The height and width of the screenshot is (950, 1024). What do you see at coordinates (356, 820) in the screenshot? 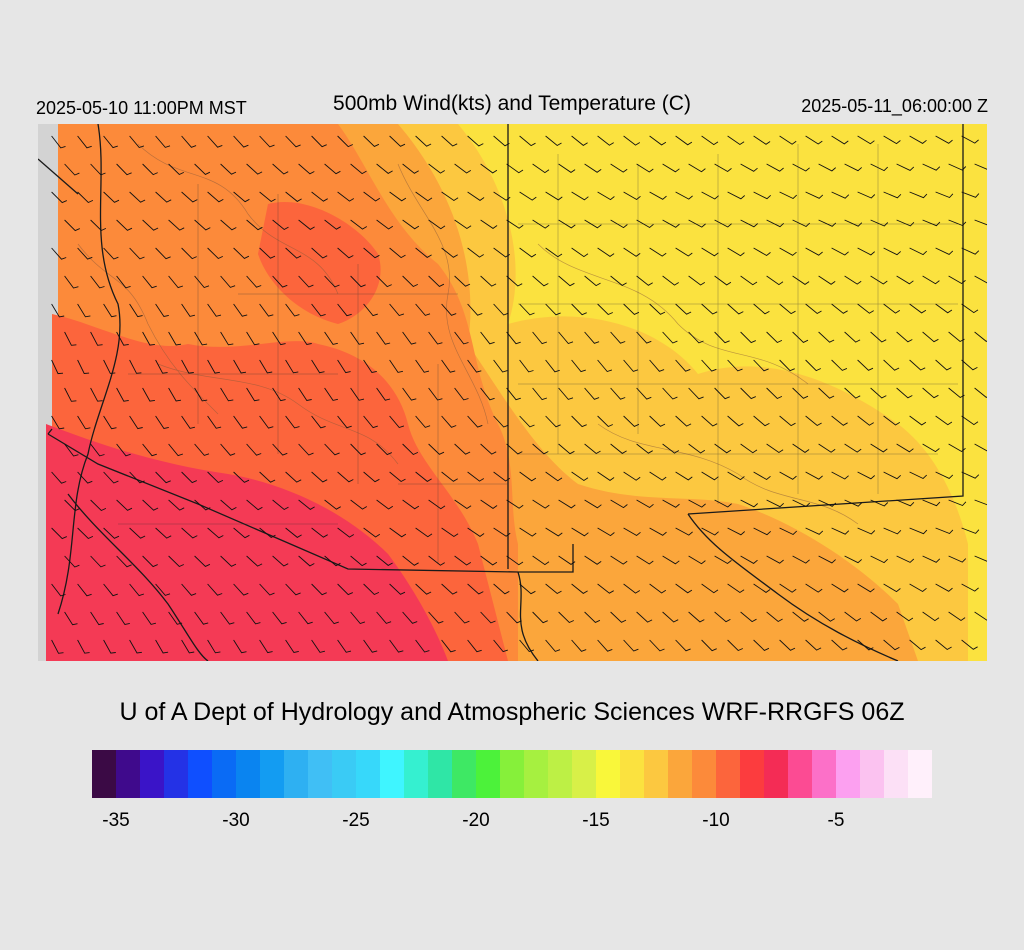
I see `colorbar-tick-label: -25` at bounding box center [356, 820].